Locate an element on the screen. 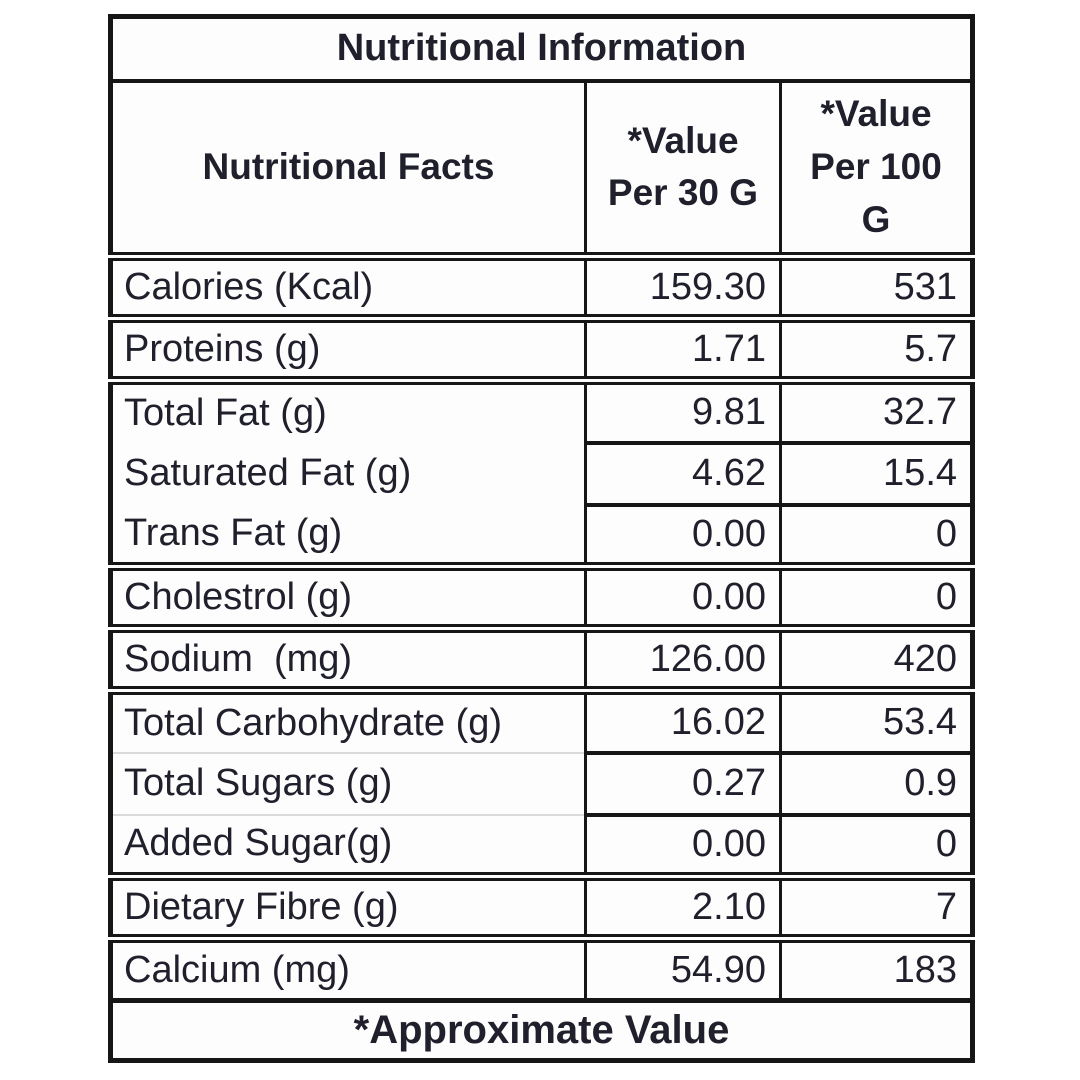  value-per-30g: 126.00 is located at coordinates (682, 661).